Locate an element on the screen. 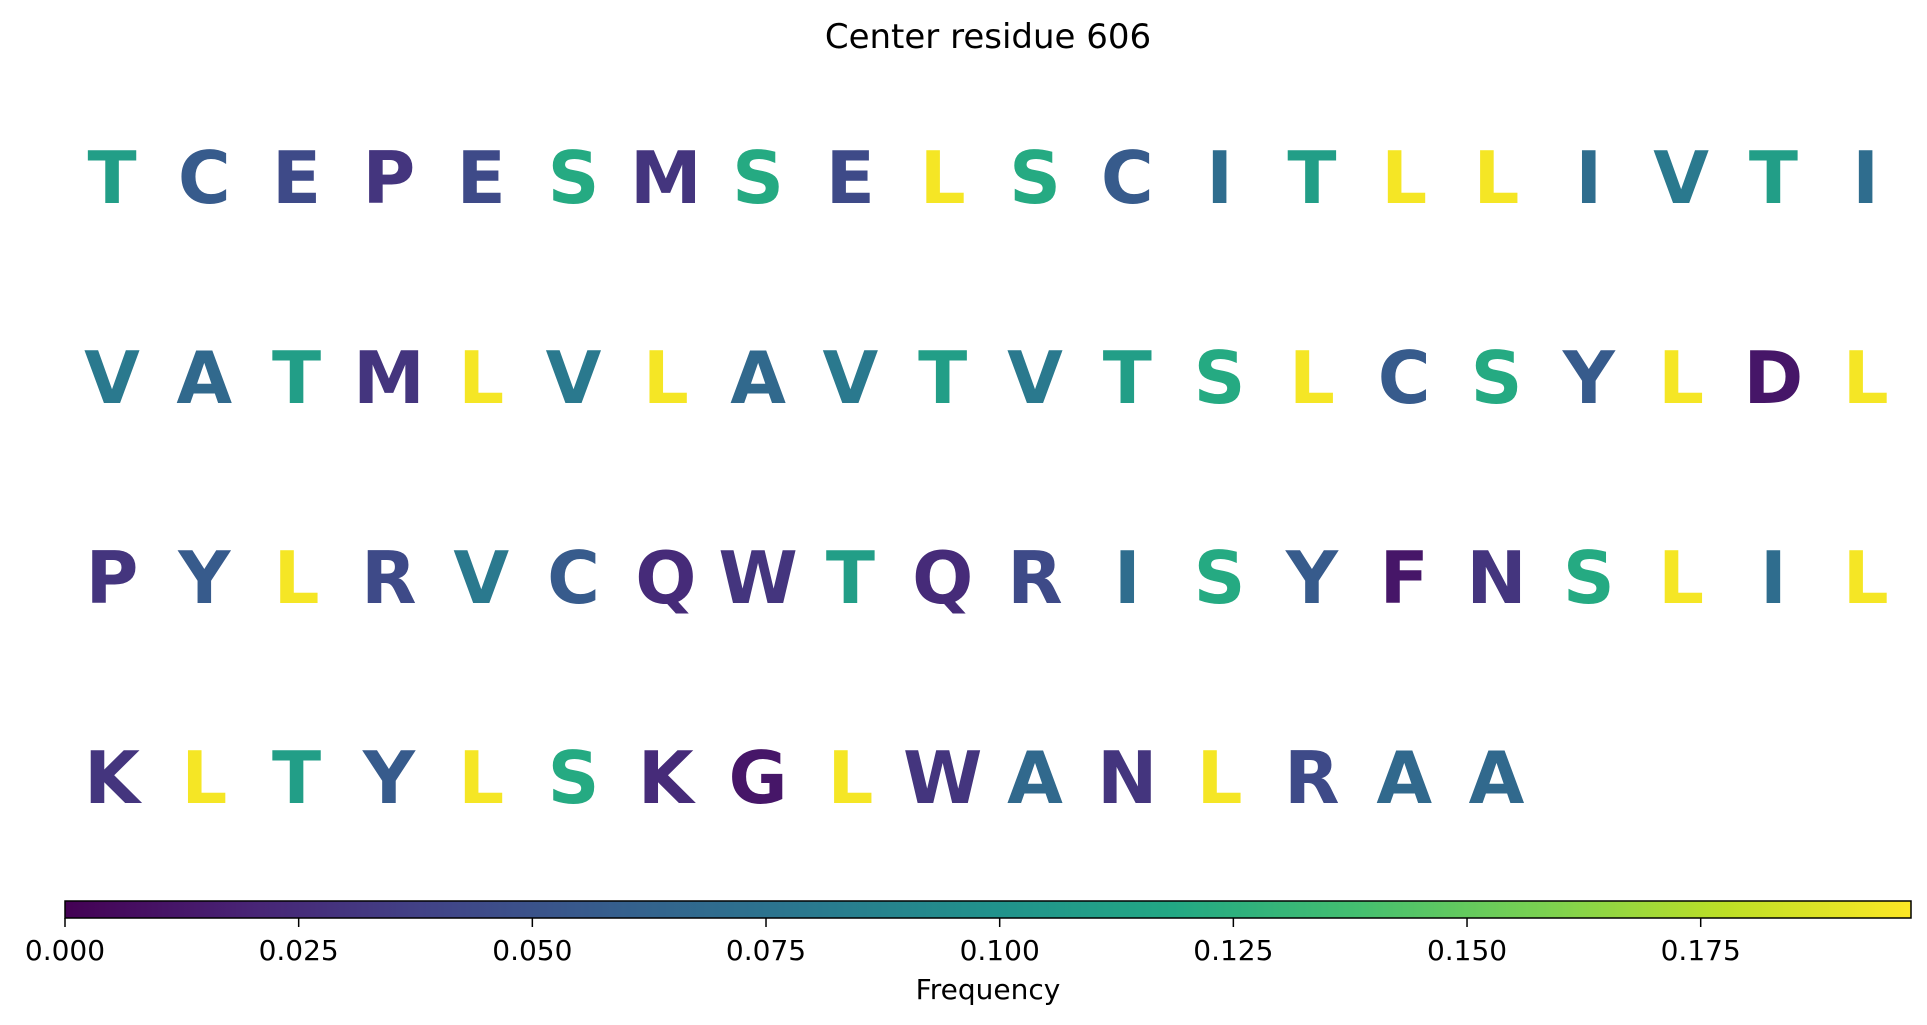 The image size is (1927, 1025). colorbar-label: Frequency is located at coordinates (988, 989).